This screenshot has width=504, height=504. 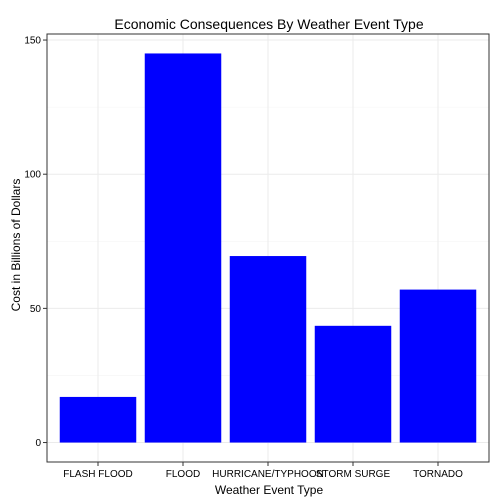 I want to click on x-tick-label: HURRICANE/TYPHOON, so click(x=268, y=474).